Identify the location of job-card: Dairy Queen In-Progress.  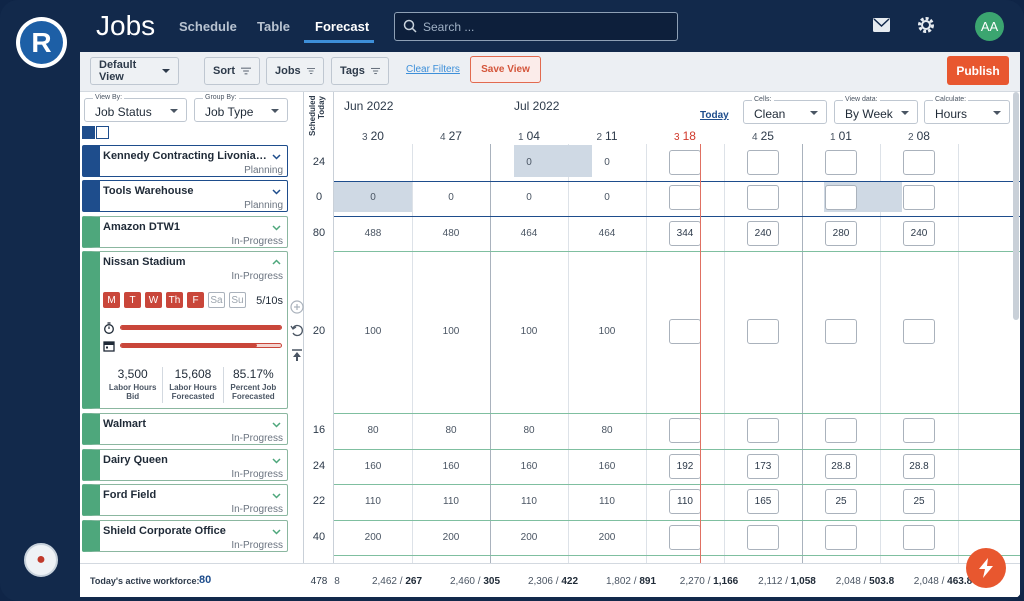
(185, 465).